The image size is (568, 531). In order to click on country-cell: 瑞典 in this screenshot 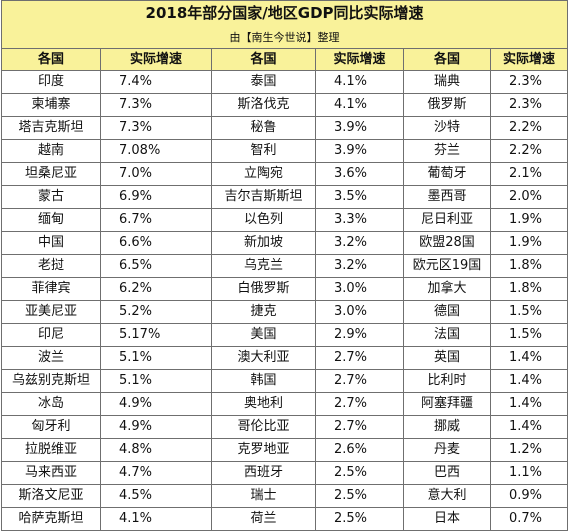, I will do `click(447, 81)`.